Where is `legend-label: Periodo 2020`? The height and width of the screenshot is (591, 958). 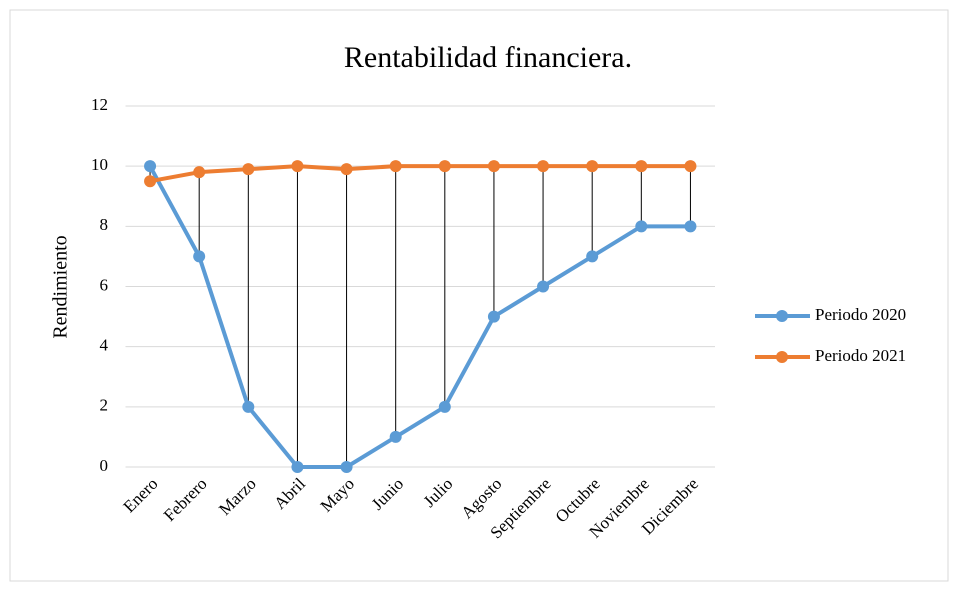
legend-label: Periodo 2020 is located at coordinates (860, 314).